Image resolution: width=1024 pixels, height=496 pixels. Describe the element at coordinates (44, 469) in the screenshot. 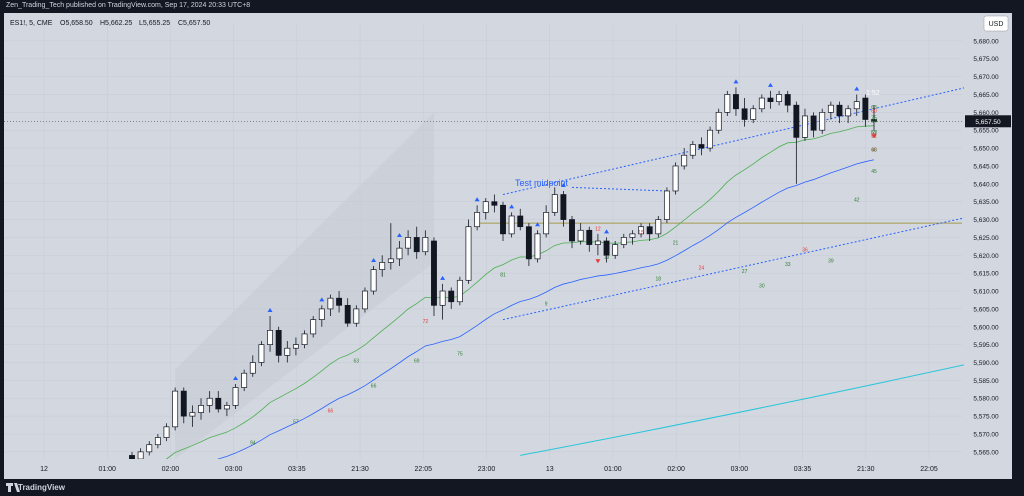

I see `x-tick-label: 12` at that location.